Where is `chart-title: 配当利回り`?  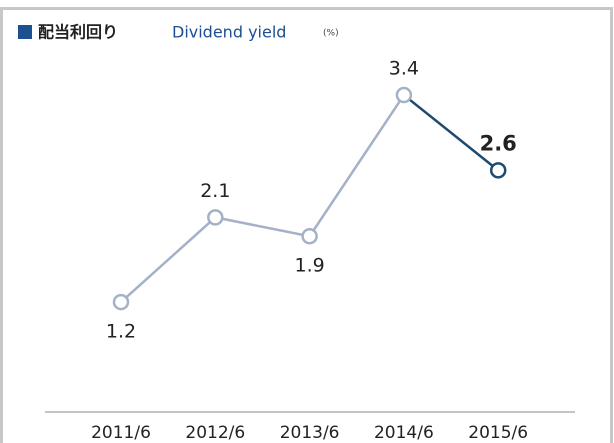
chart-title: 配当利回り is located at coordinates (78, 32).